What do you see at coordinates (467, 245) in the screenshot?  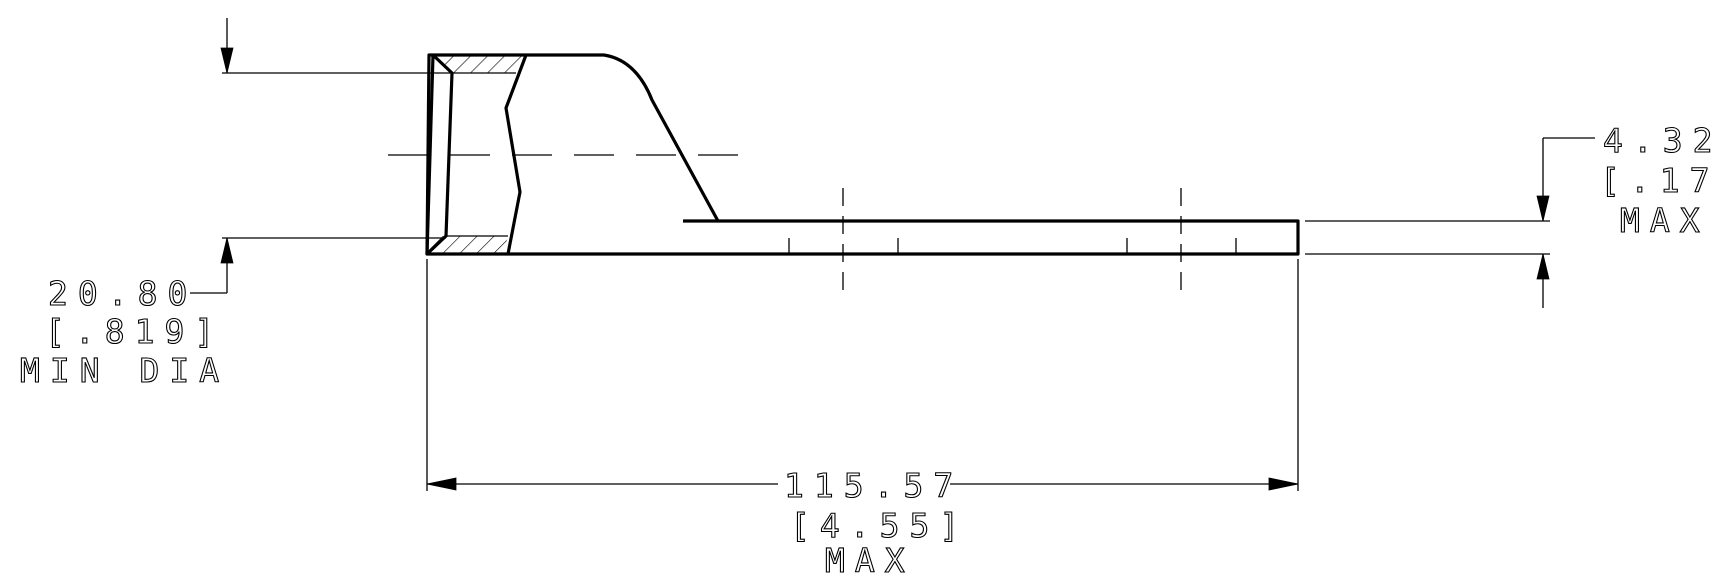 I see `barrel-hatch-bottom` at bounding box center [467, 245].